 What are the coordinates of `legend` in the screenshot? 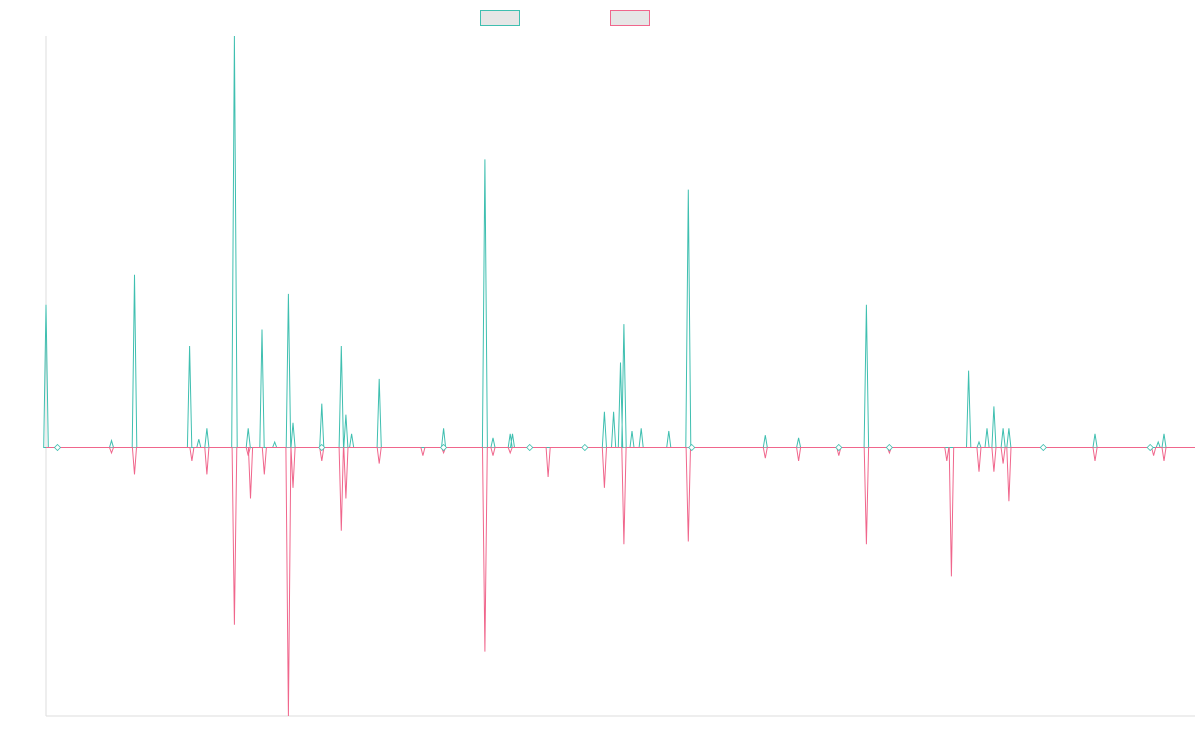 It's located at (610, 18).